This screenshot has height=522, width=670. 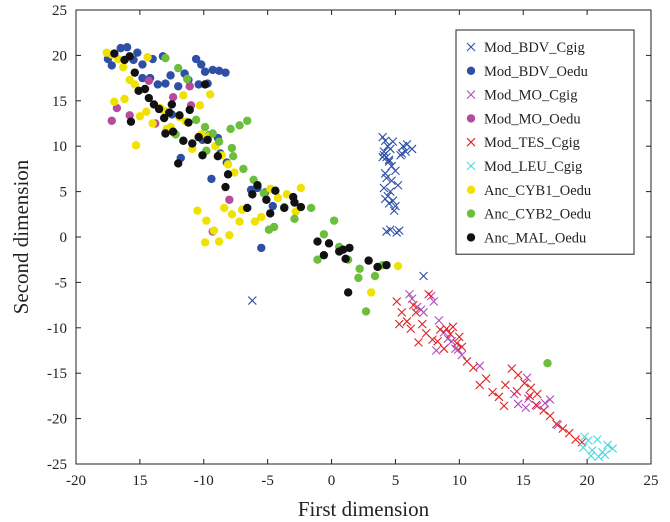 I want to click on legend-label-anc-cyb1-oedu: Anc_CYB1_Oedu, so click(x=537, y=191).